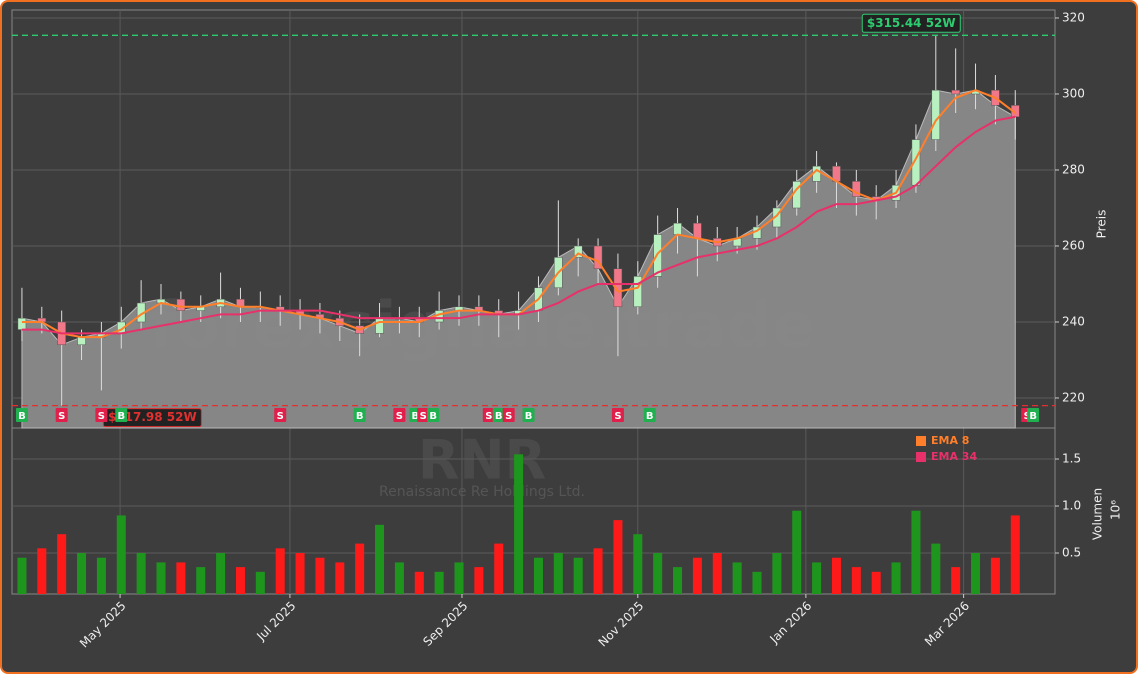 The height and width of the screenshot is (674, 1138). I want to click on volume-unit: 10⁶, so click(1116, 510).